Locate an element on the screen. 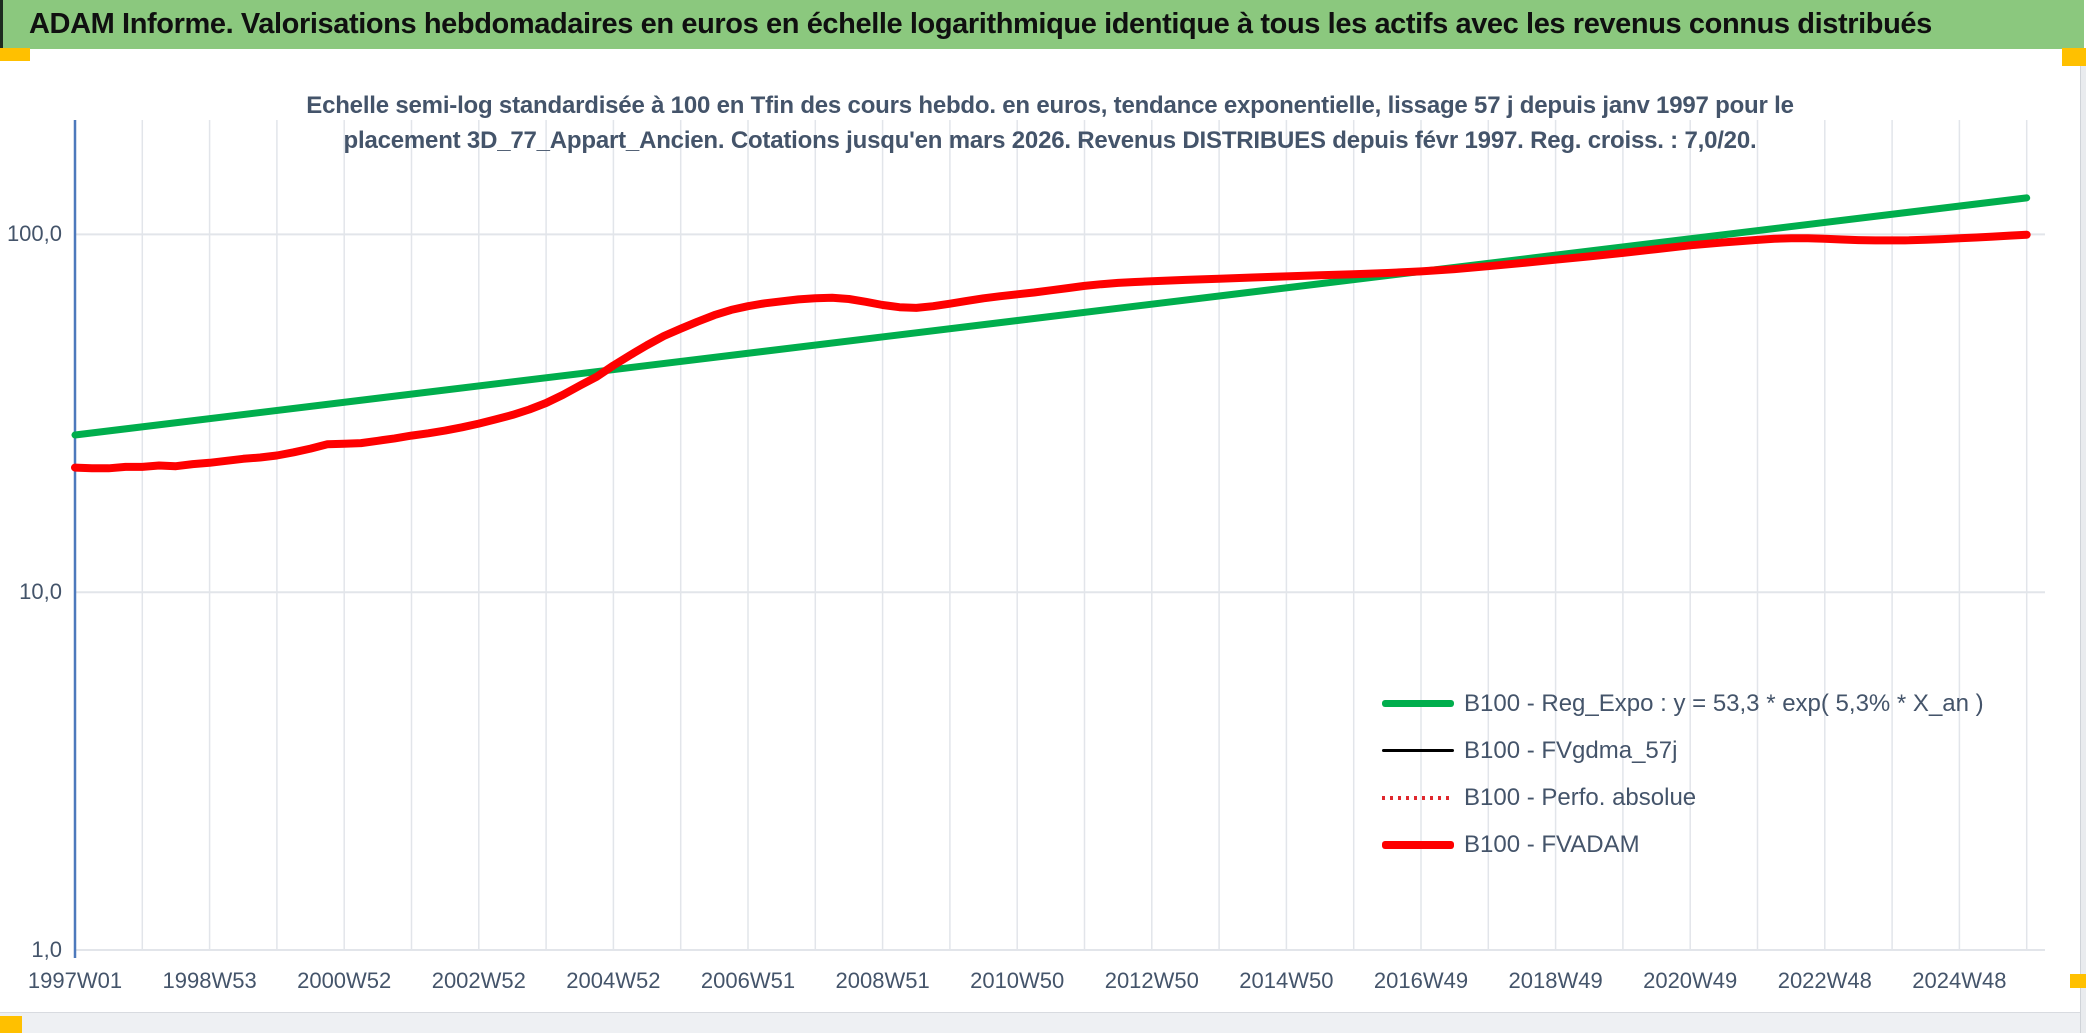 Image resolution: width=2086 pixels, height=1033 pixels. bottom-gutter is located at coordinates (1040, 1022).